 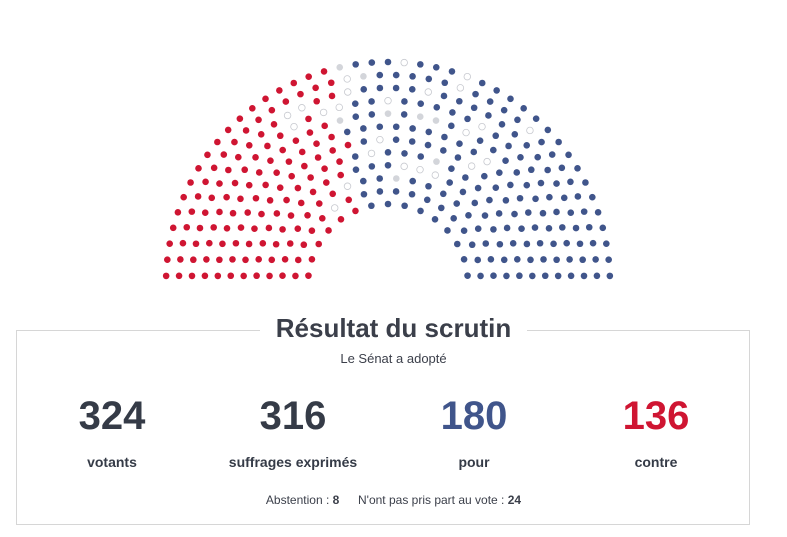 What do you see at coordinates (431, 500) in the screenshot?
I see `non-votant-label: N'ont pas pris part au vote :` at bounding box center [431, 500].